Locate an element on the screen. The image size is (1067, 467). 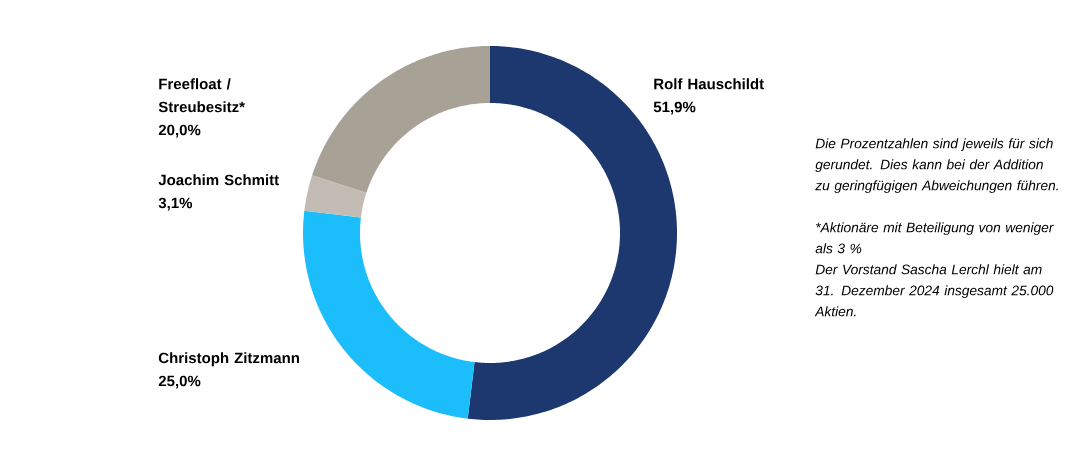
text: *Aktionäre mit Beteiligung von weniger als 3 % is located at coordinates (934, 238).